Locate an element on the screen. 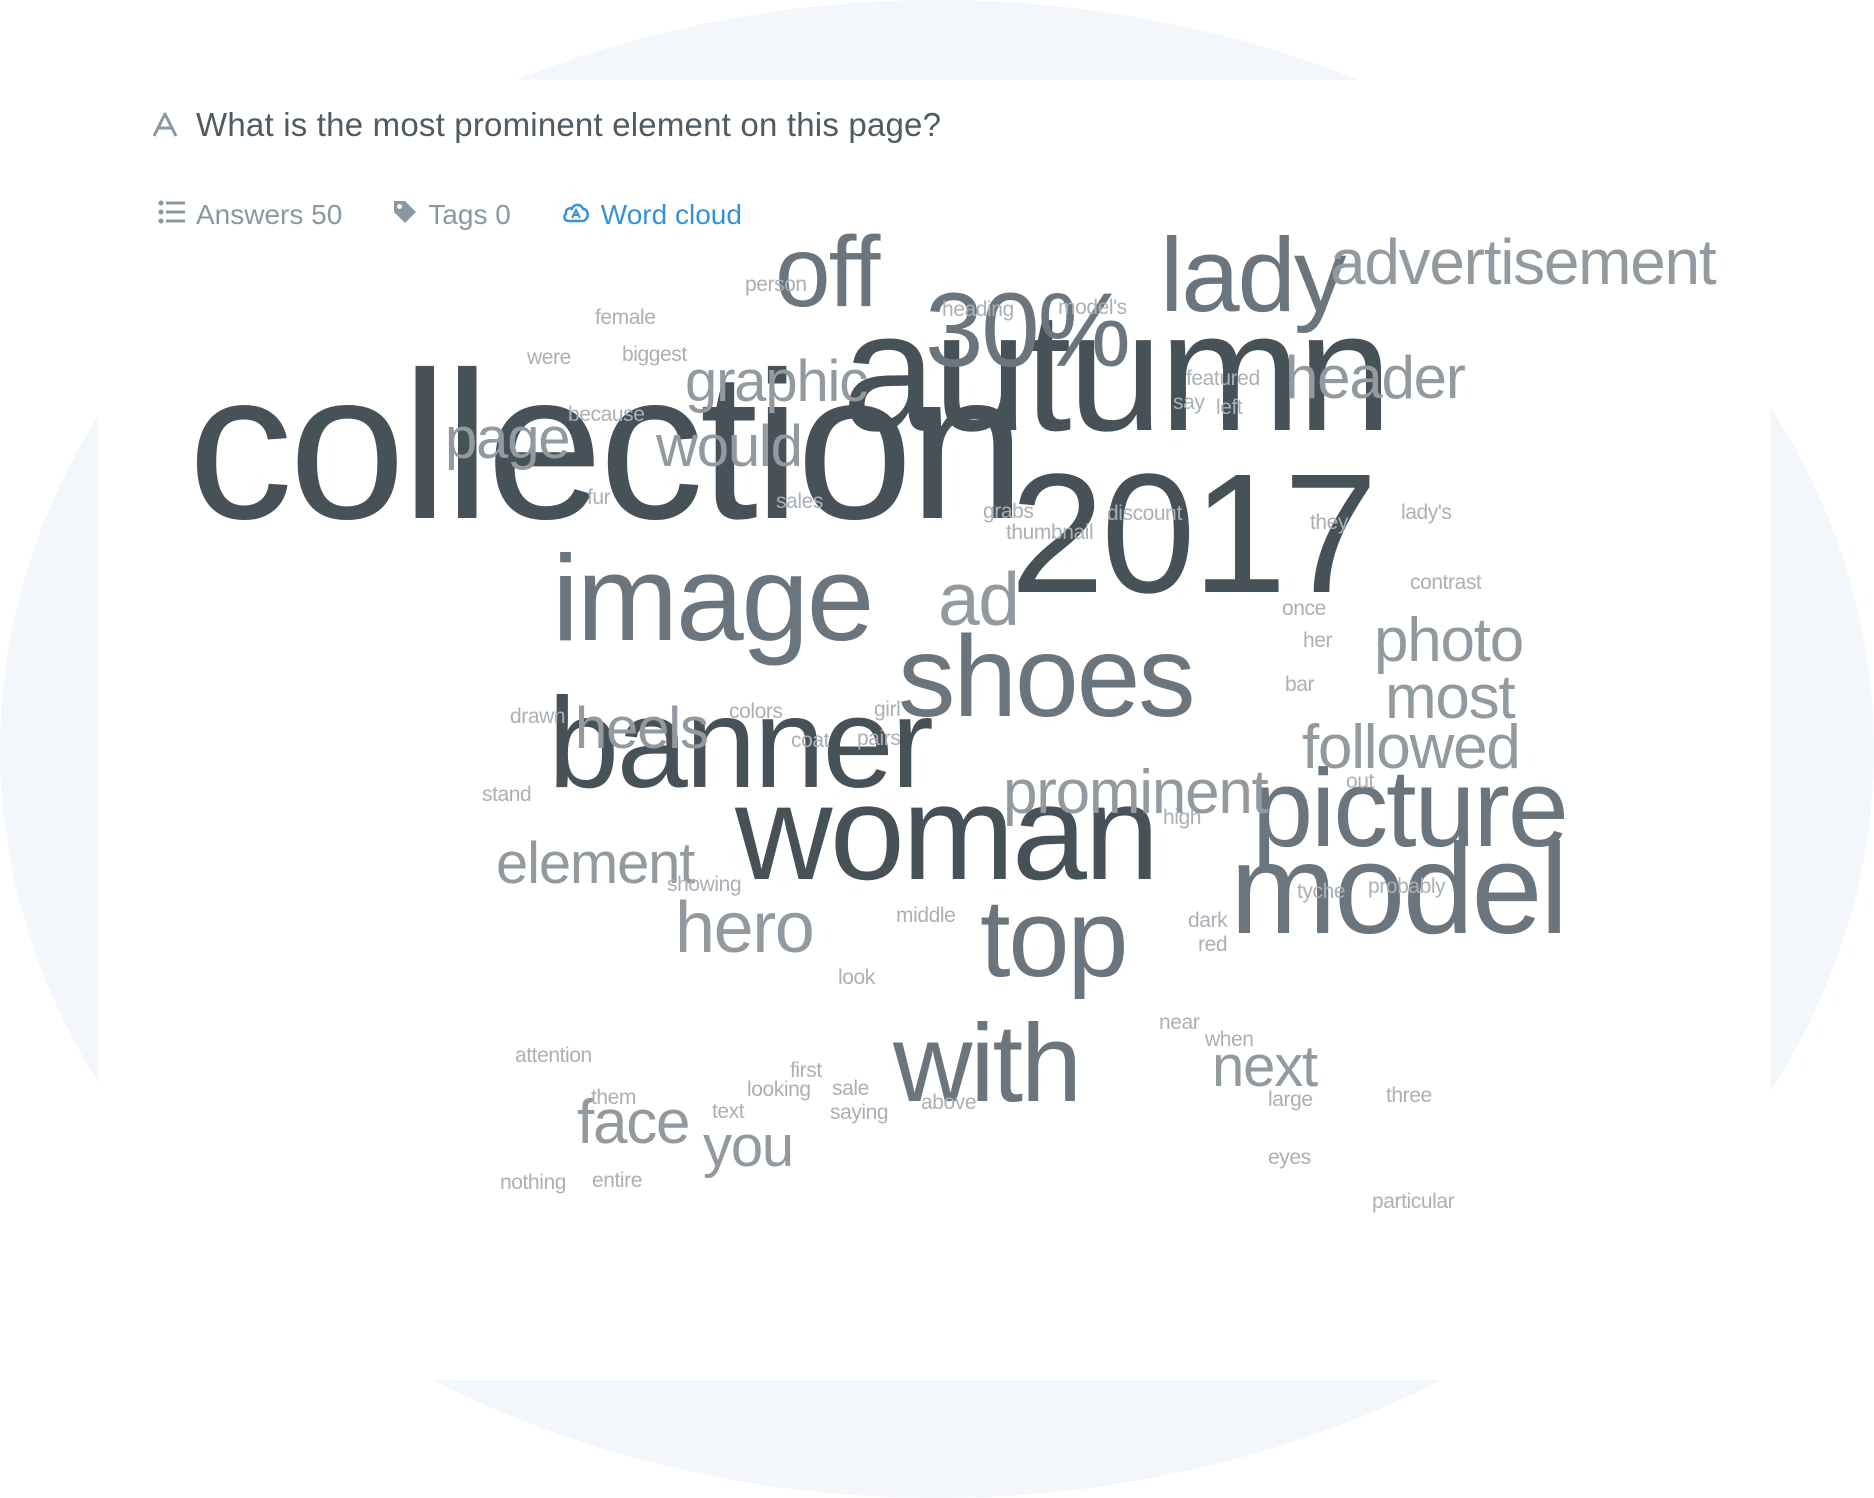  cloud-word: shoes is located at coordinates (1047, 677).